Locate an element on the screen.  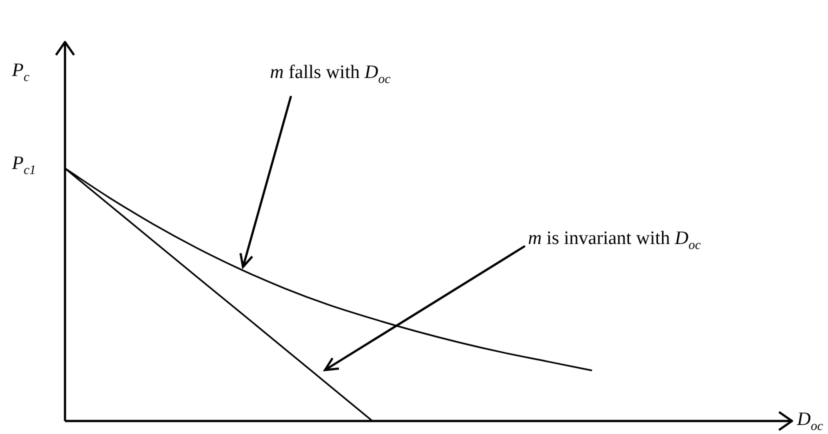
text: m falls with D$_{oc}$ is located at coordinates (330, 74).